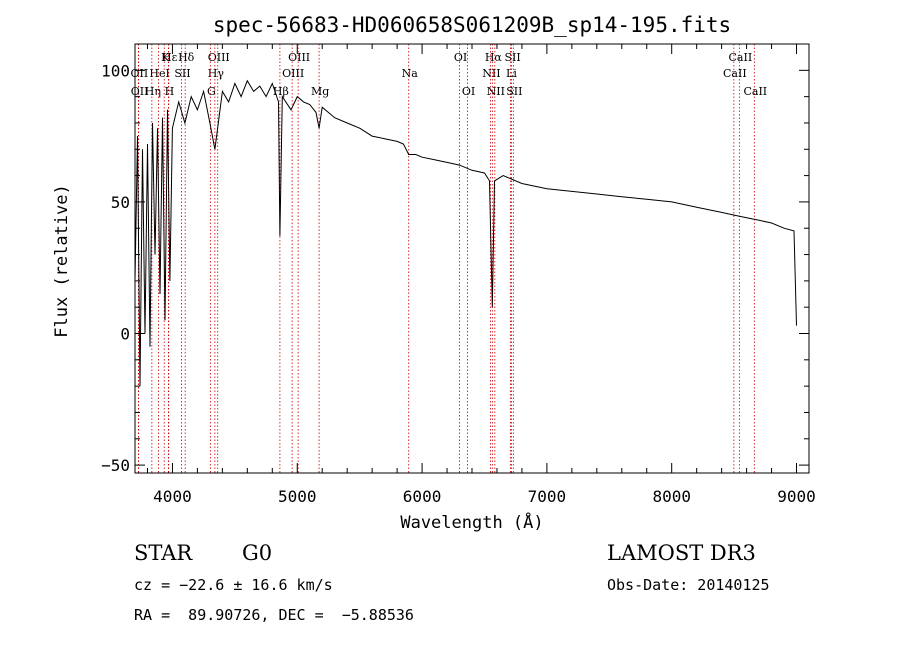  I want to click on marker-label: OII, so click(140, 73).